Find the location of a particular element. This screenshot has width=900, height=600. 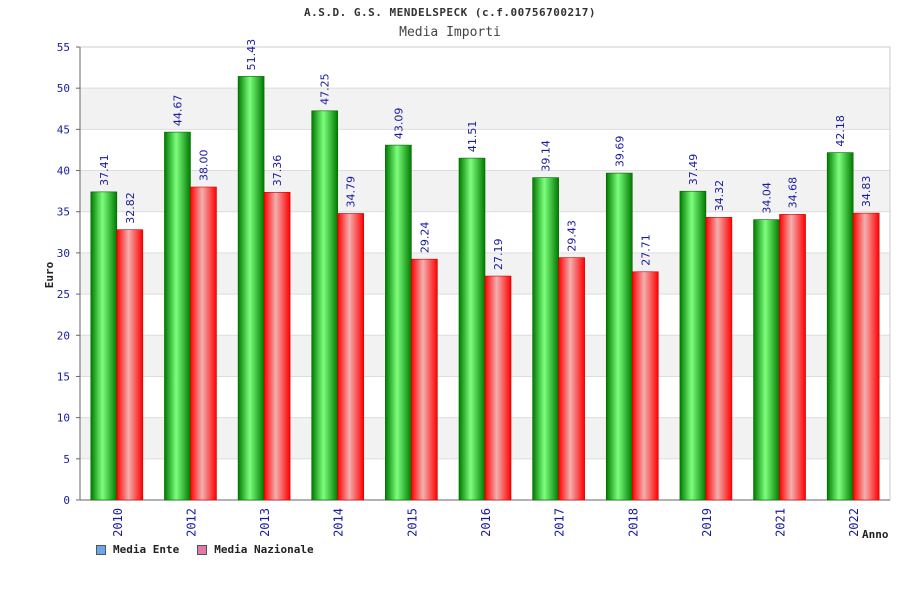

legend: Media Ente Media Nazionale is located at coordinates (205, 549).